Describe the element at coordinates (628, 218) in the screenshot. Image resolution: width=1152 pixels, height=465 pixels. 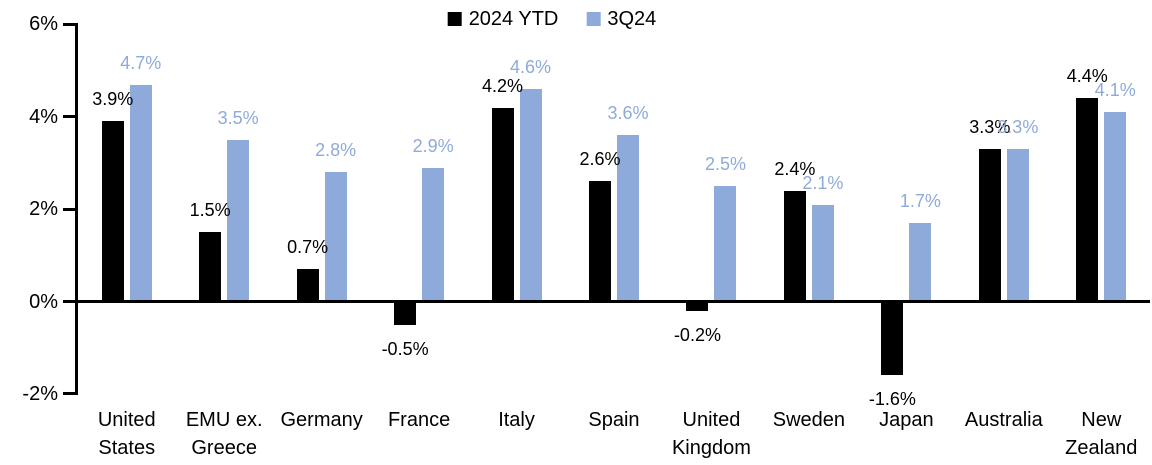
I see `bar-3q24-spain` at that location.